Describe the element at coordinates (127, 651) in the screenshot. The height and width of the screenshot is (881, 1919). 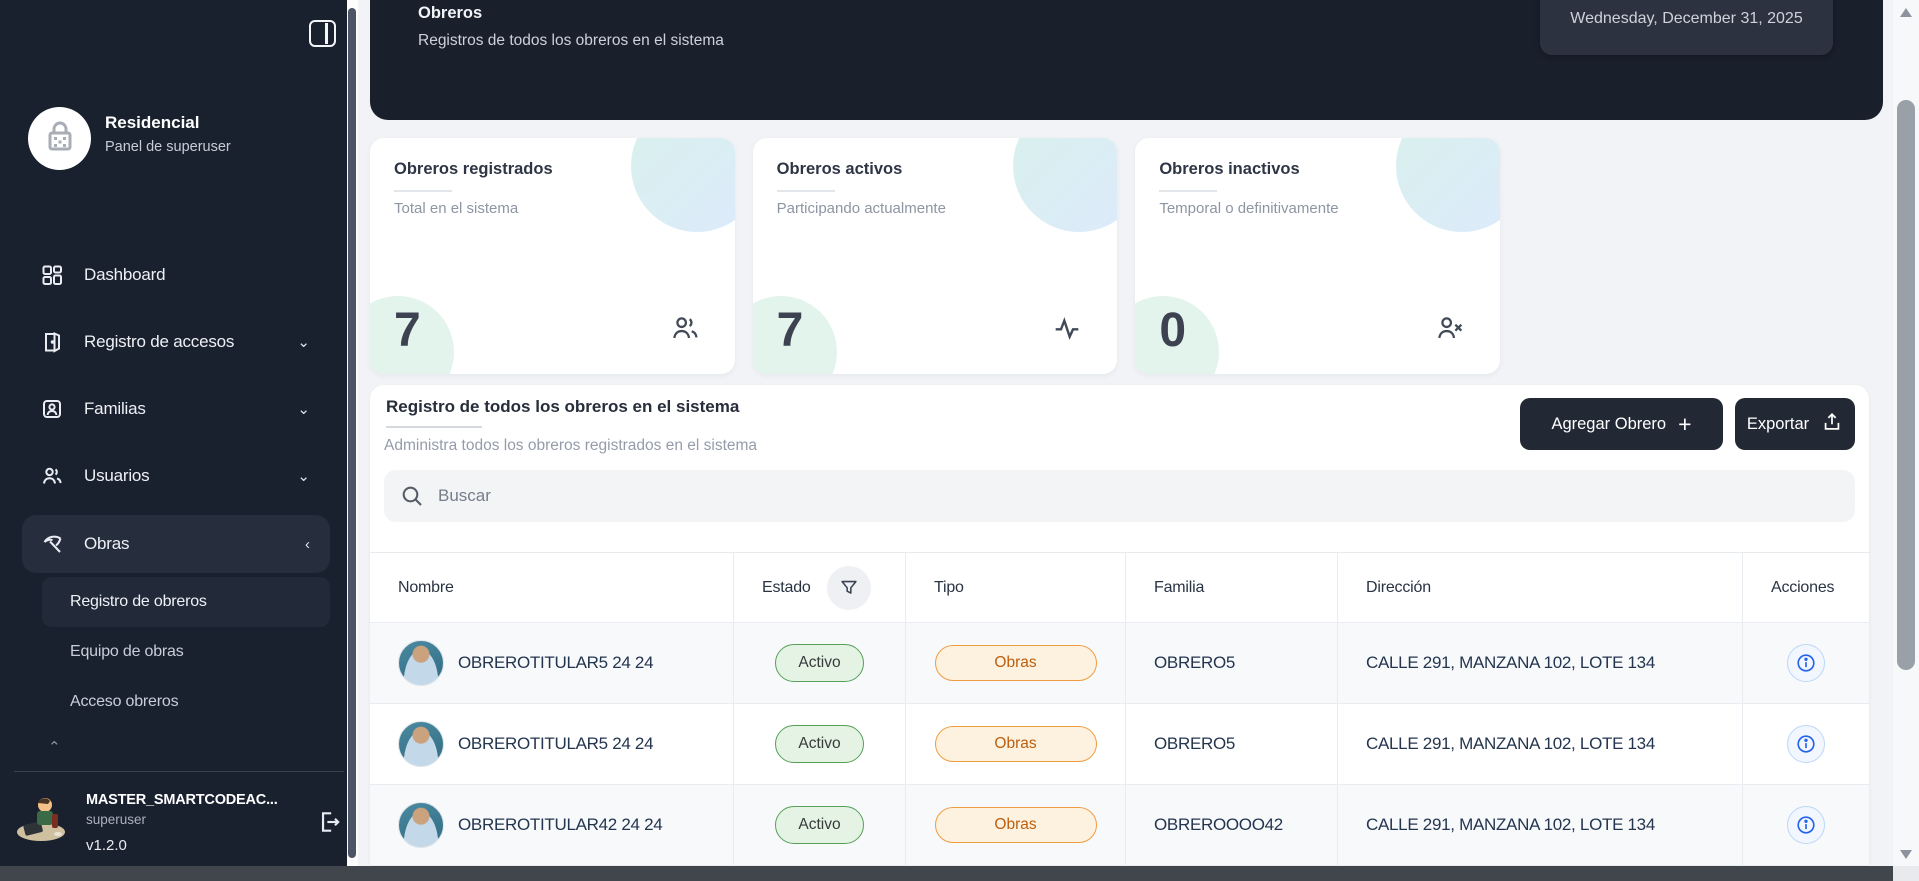
I see `submenu-item-label: Equipo de obras` at that location.